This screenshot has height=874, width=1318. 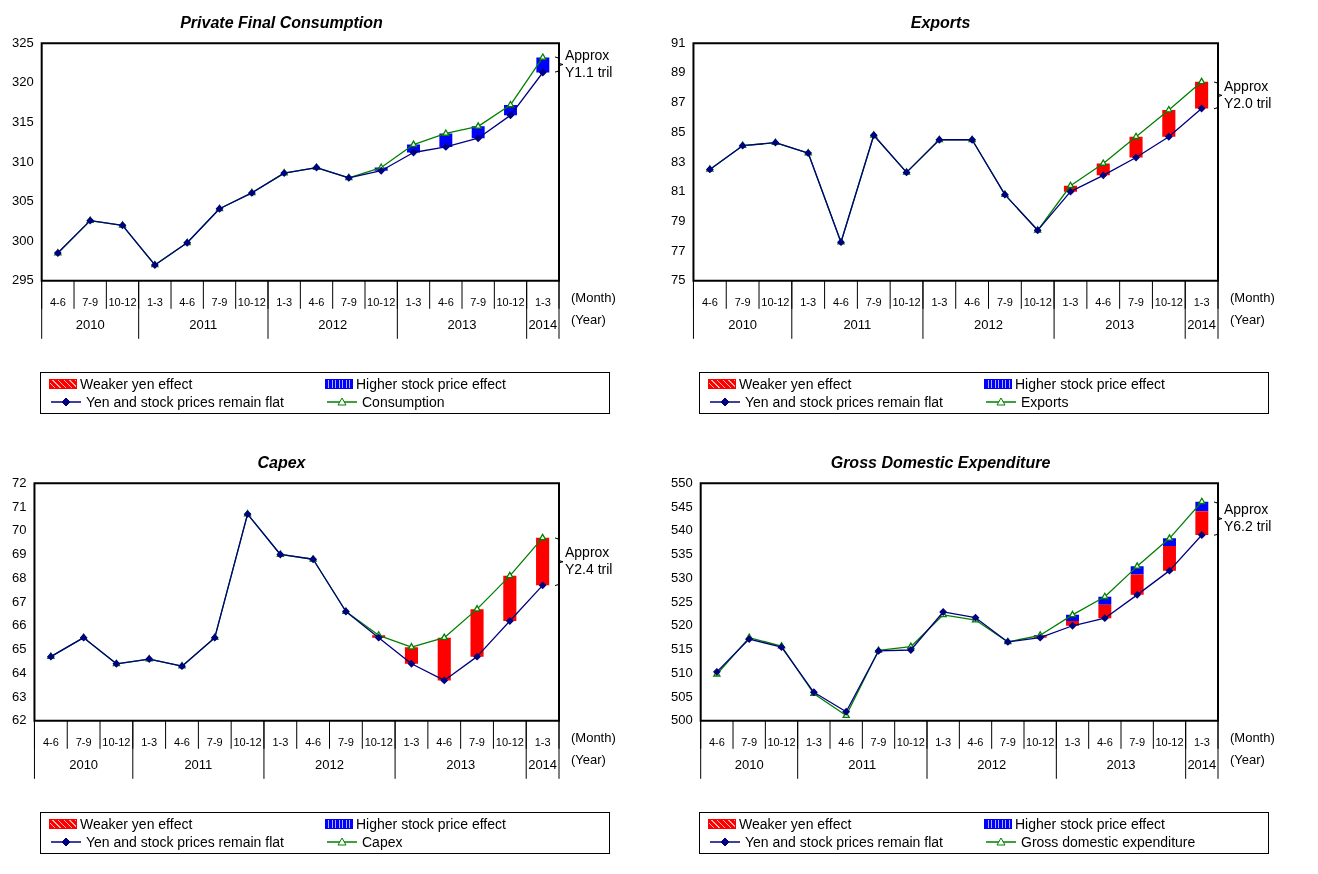 I want to click on y-tick-label: 68, so click(x=19, y=577).